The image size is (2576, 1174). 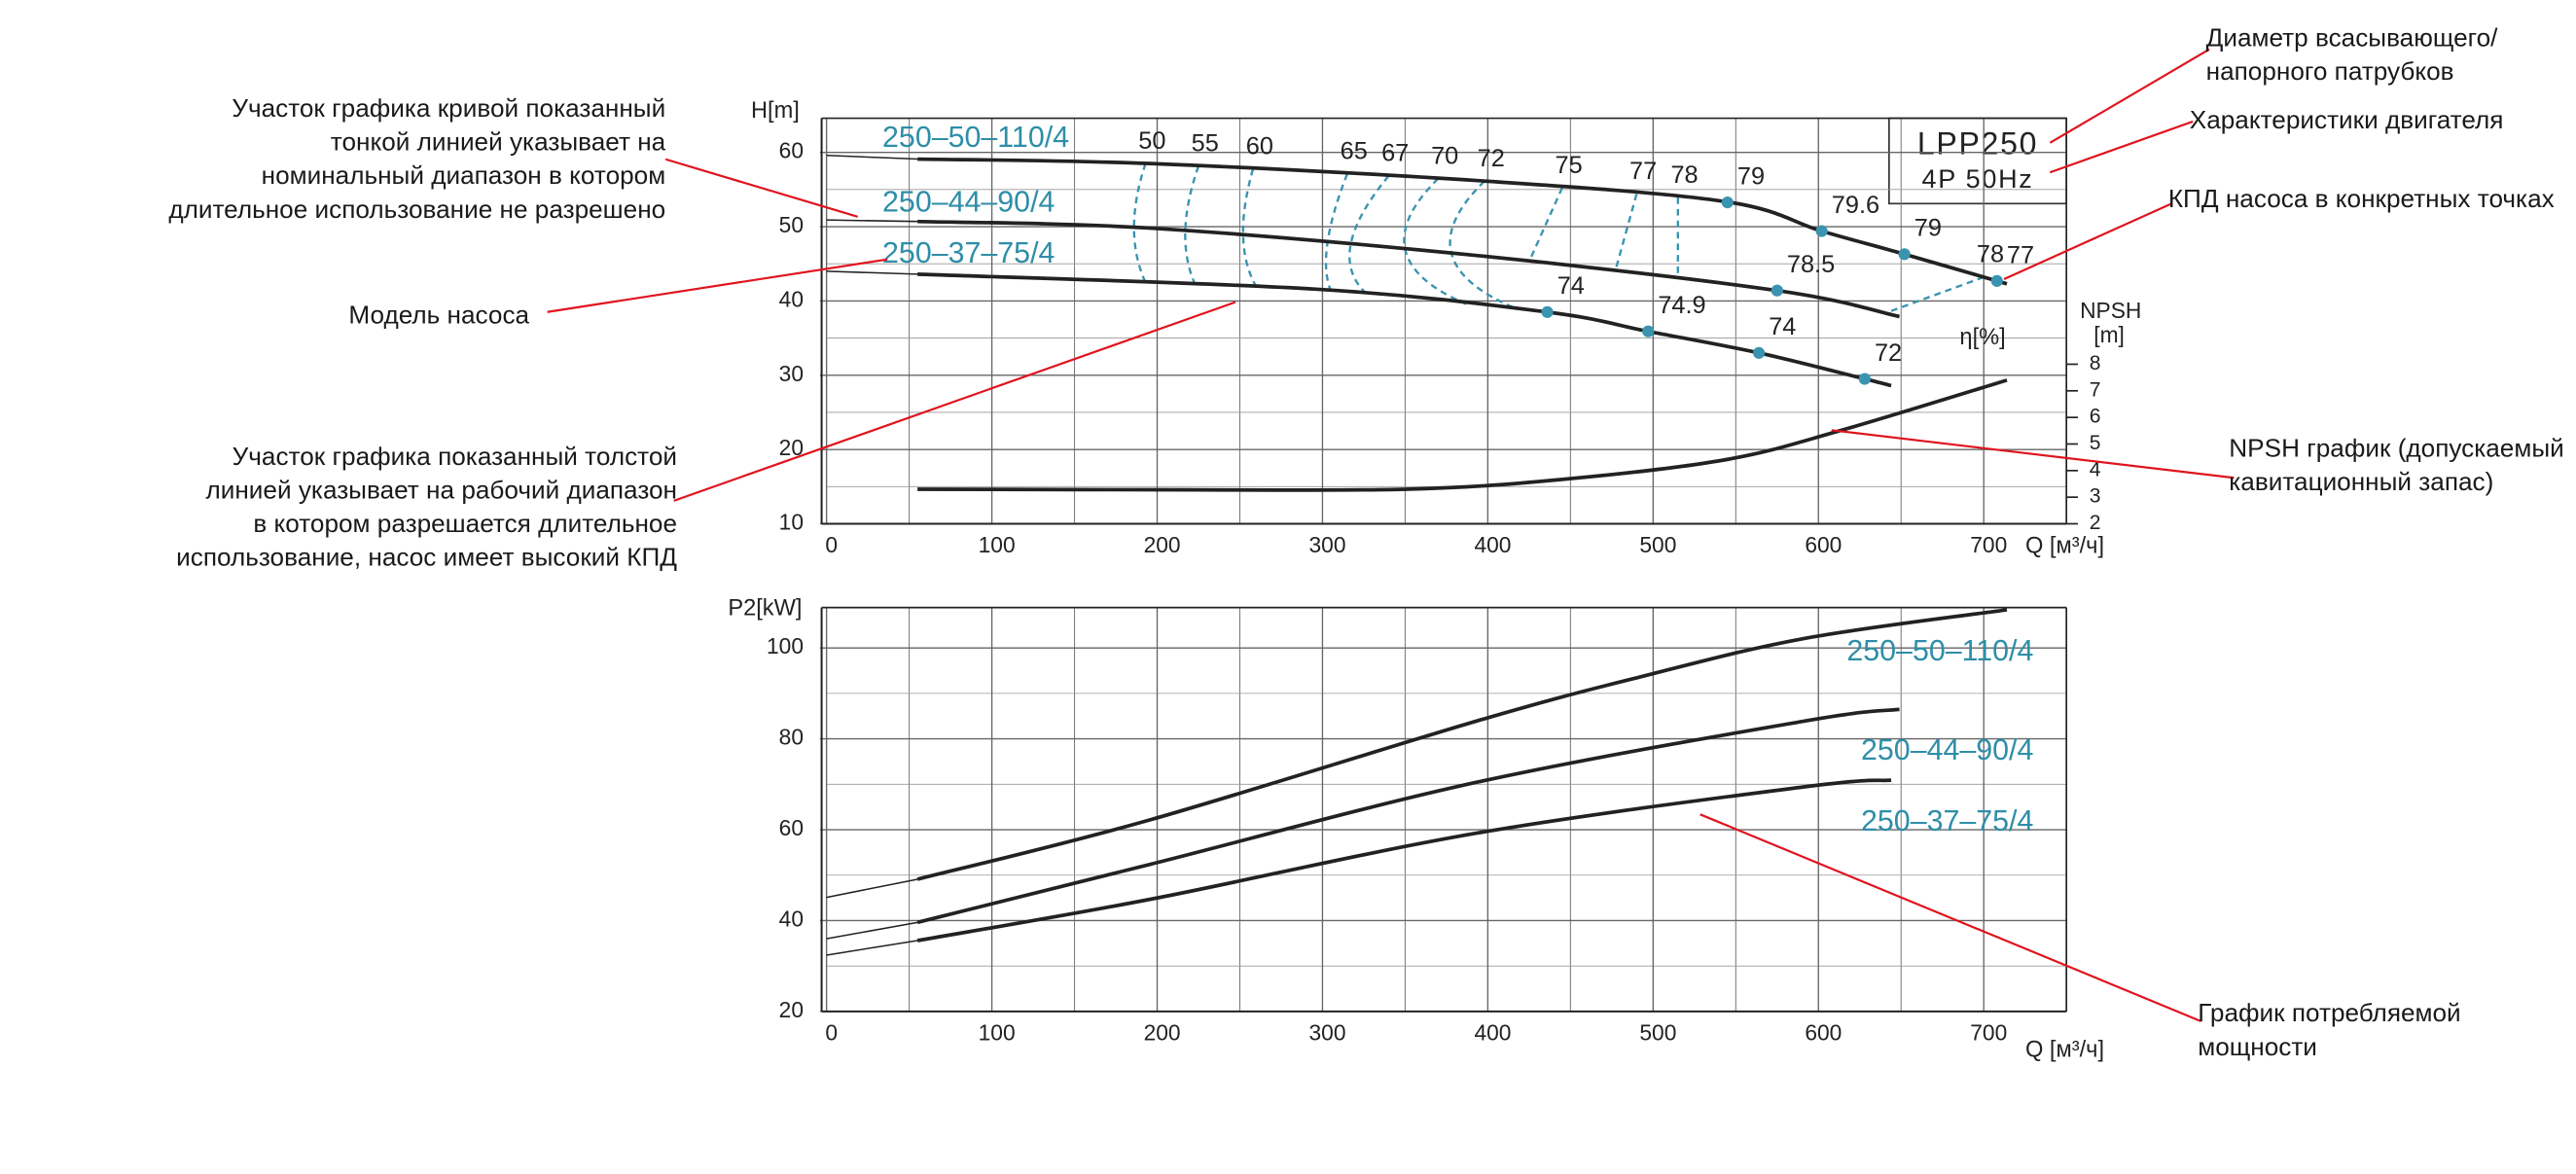 I want to click on y2-tick-label: 2, so click(x=2095, y=523).